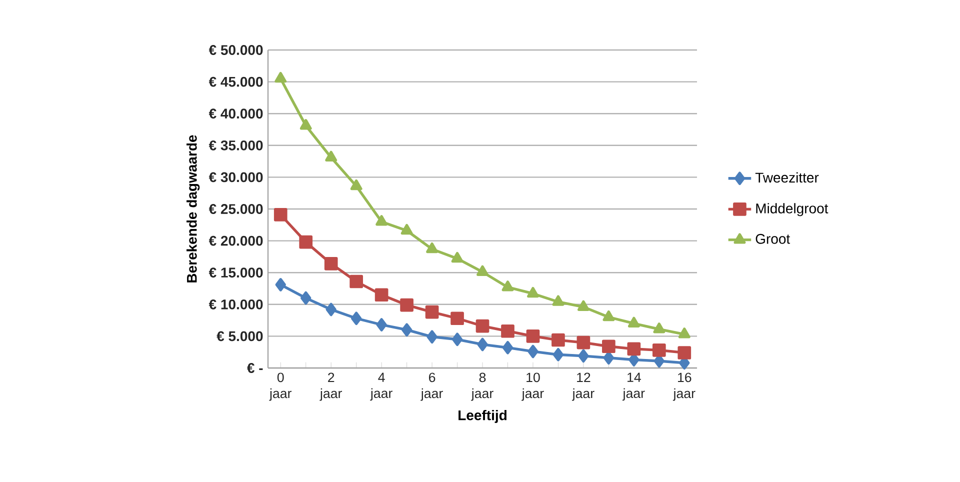 The height and width of the screenshot is (482, 960). What do you see at coordinates (235, 145) in the screenshot?
I see `y-tick-label: € 35.000` at bounding box center [235, 145].